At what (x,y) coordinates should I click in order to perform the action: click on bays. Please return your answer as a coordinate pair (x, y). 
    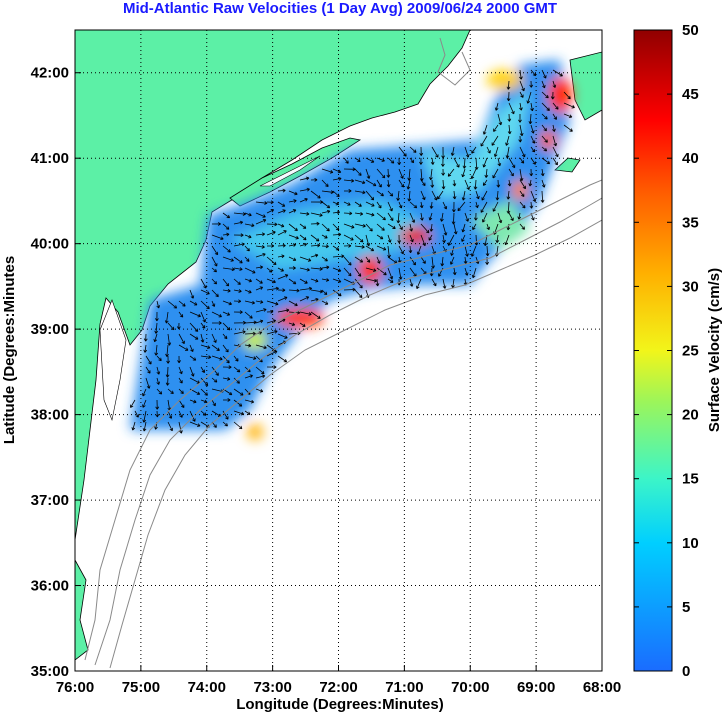
    Looking at the image, I should click on (210, 288).